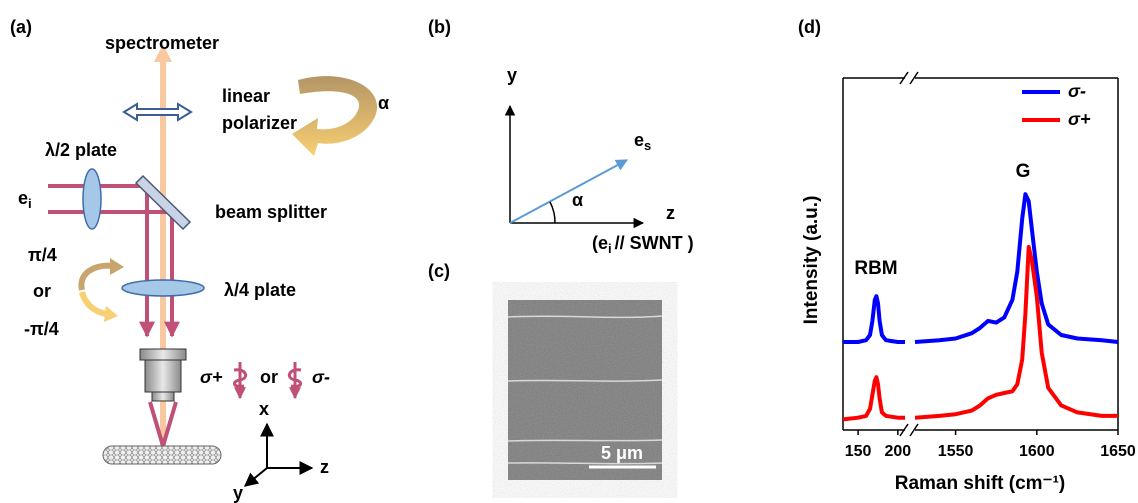  Describe the element at coordinates (92, 199) in the screenshot. I see `half-wave-plate` at that location.